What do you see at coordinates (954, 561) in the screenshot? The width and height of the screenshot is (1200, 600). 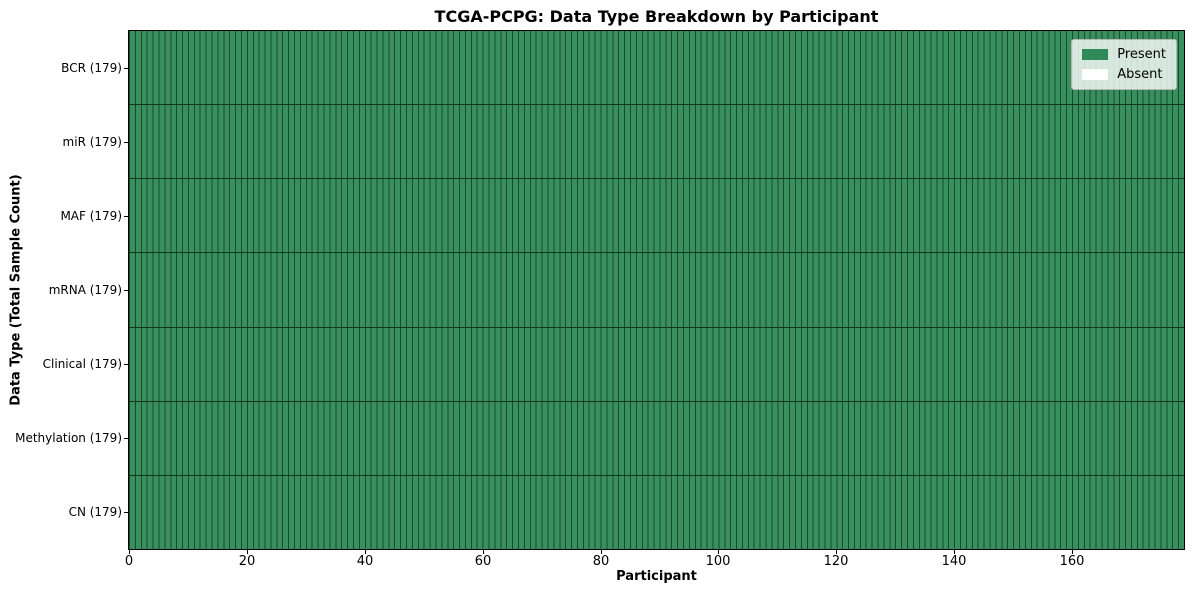 I see `x-tick-label-140: 140` at bounding box center [954, 561].